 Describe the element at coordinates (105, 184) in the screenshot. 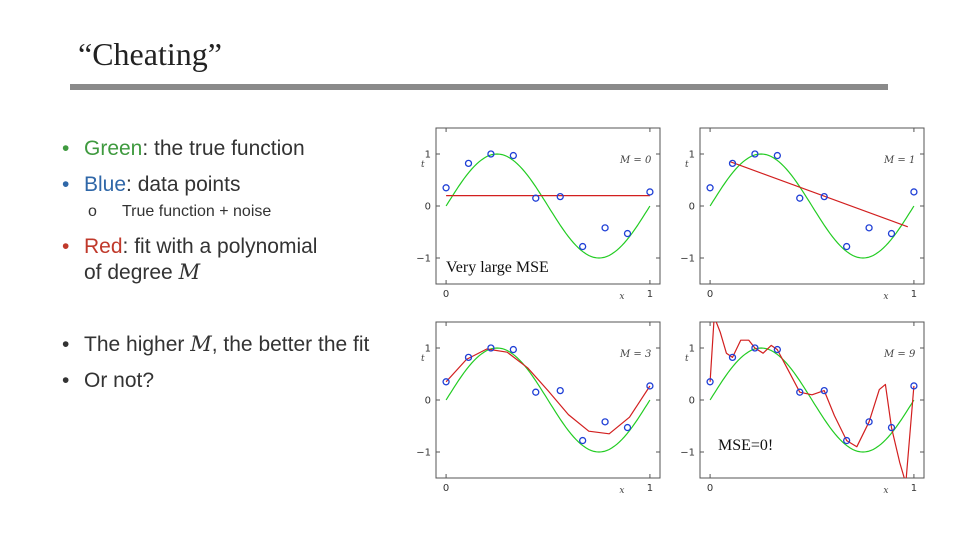

I see `keyword-blue: Blue` at that location.